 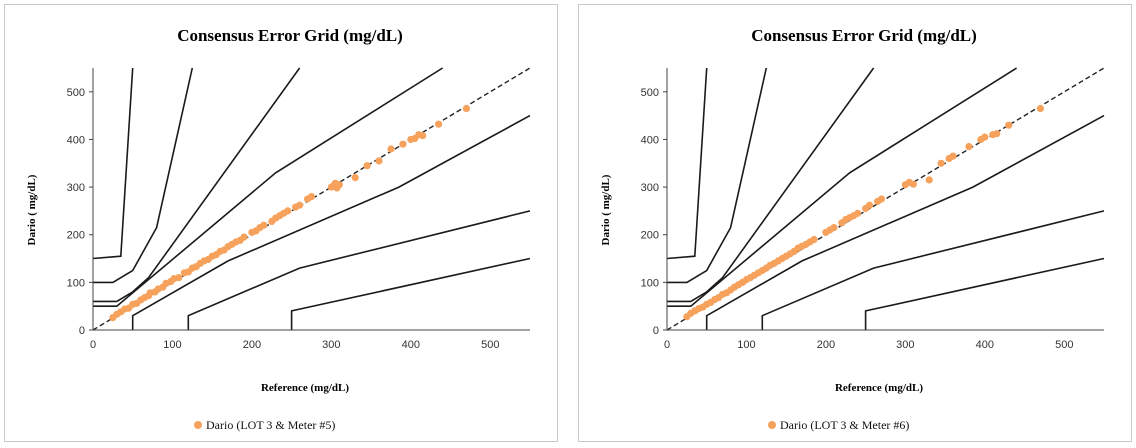 I want to click on legend: Dario (LOT 3 & Meter #6), so click(x=838, y=425).